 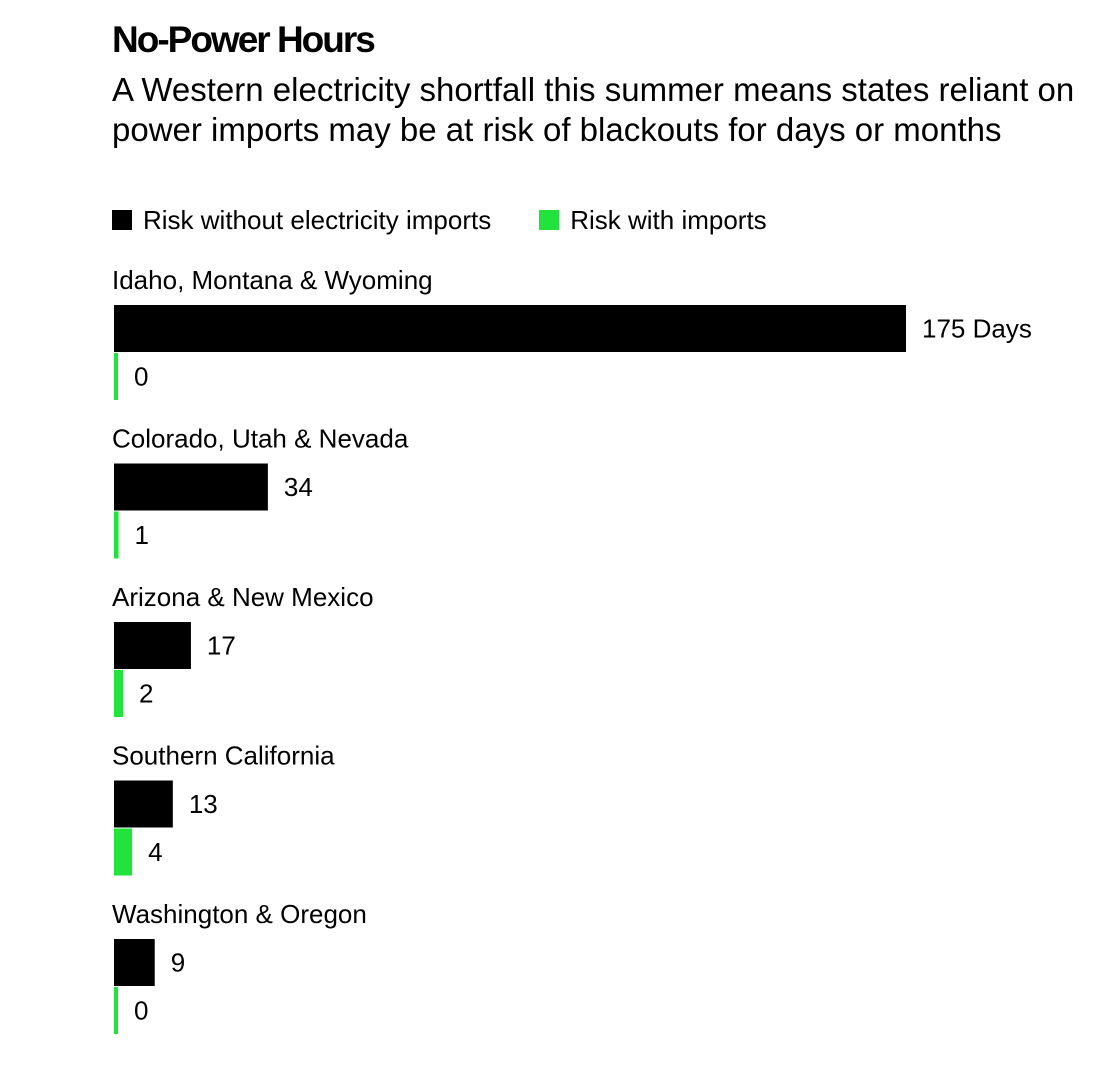 I want to click on value-label-with-imports-cat-3: 4, so click(x=155, y=852).